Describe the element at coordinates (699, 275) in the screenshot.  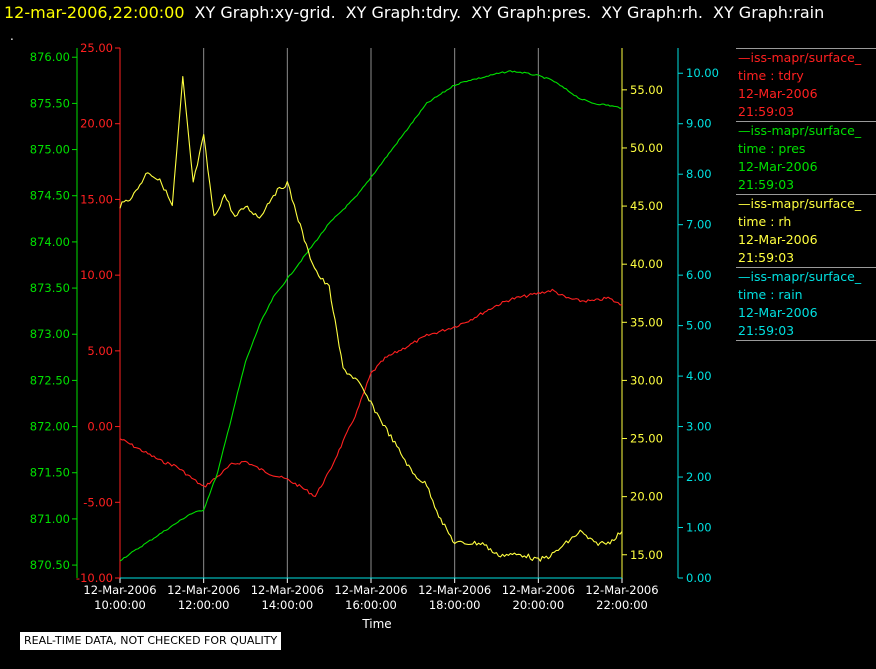
I see `y-tick-label-rain: 6.00` at that location.